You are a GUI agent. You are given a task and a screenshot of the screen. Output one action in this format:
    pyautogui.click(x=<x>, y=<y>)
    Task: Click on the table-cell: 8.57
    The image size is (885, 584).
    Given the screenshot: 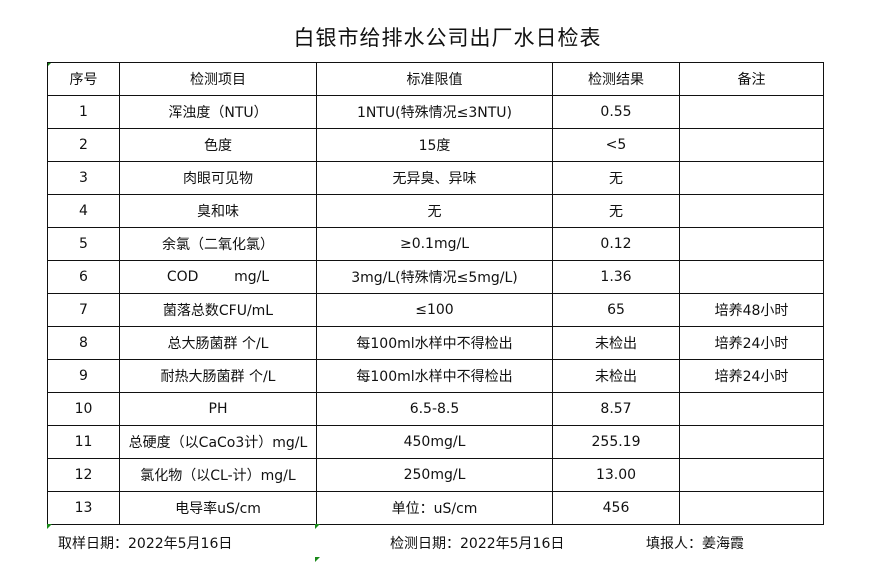 What is the action you would take?
    pyautogui.click(x=616, y=409)
    